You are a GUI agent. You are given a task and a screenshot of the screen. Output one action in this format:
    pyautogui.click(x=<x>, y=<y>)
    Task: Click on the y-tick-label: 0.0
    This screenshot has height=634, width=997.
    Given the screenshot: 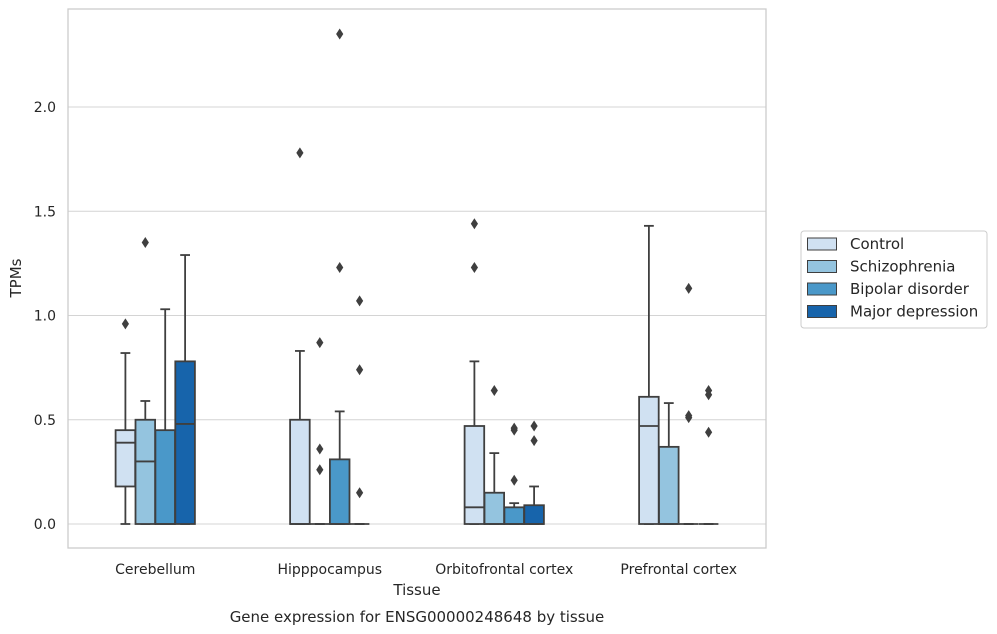 What is the action you would take?
    pyautogui.click(x=45, y=525)
    